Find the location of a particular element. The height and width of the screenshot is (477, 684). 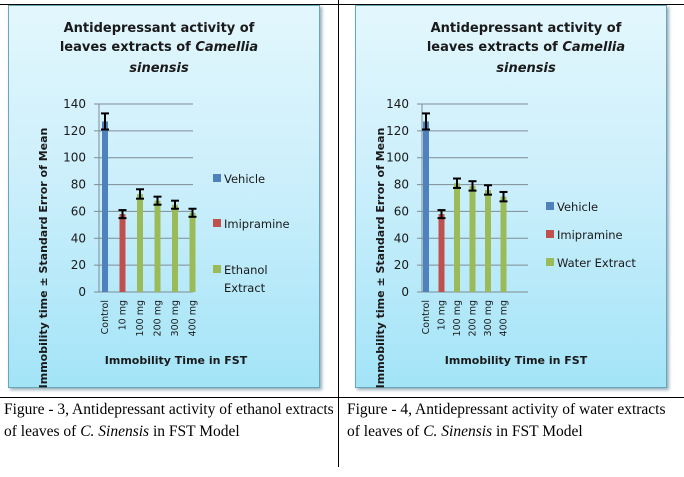

legend-label: Extract is located at coordinates (245, 288).